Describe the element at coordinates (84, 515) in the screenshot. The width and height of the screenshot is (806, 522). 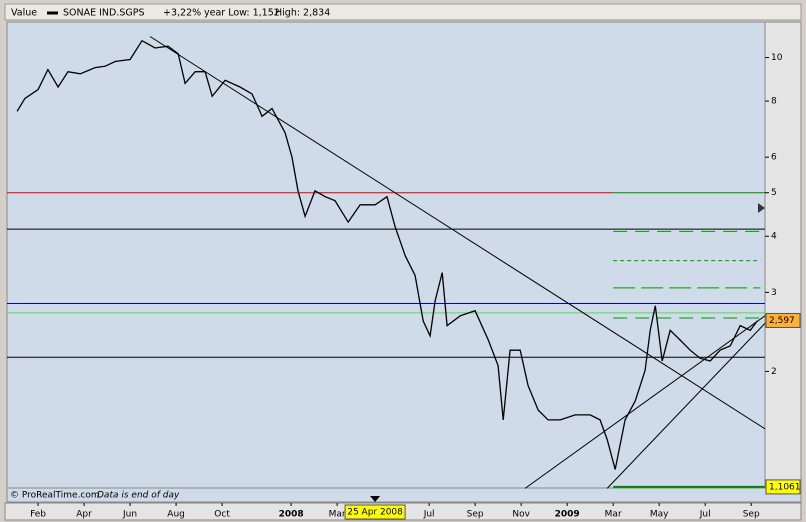
I see `x-tick-label: Apr` at that location.